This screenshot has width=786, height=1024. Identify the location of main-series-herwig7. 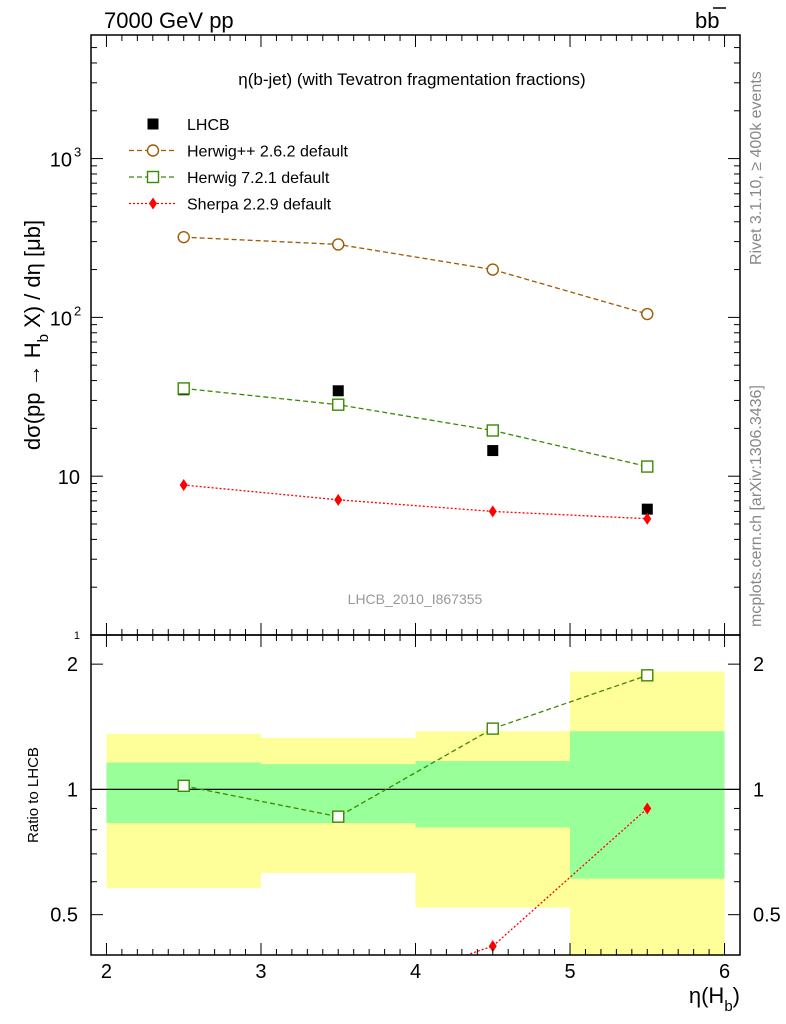
(415, 427).